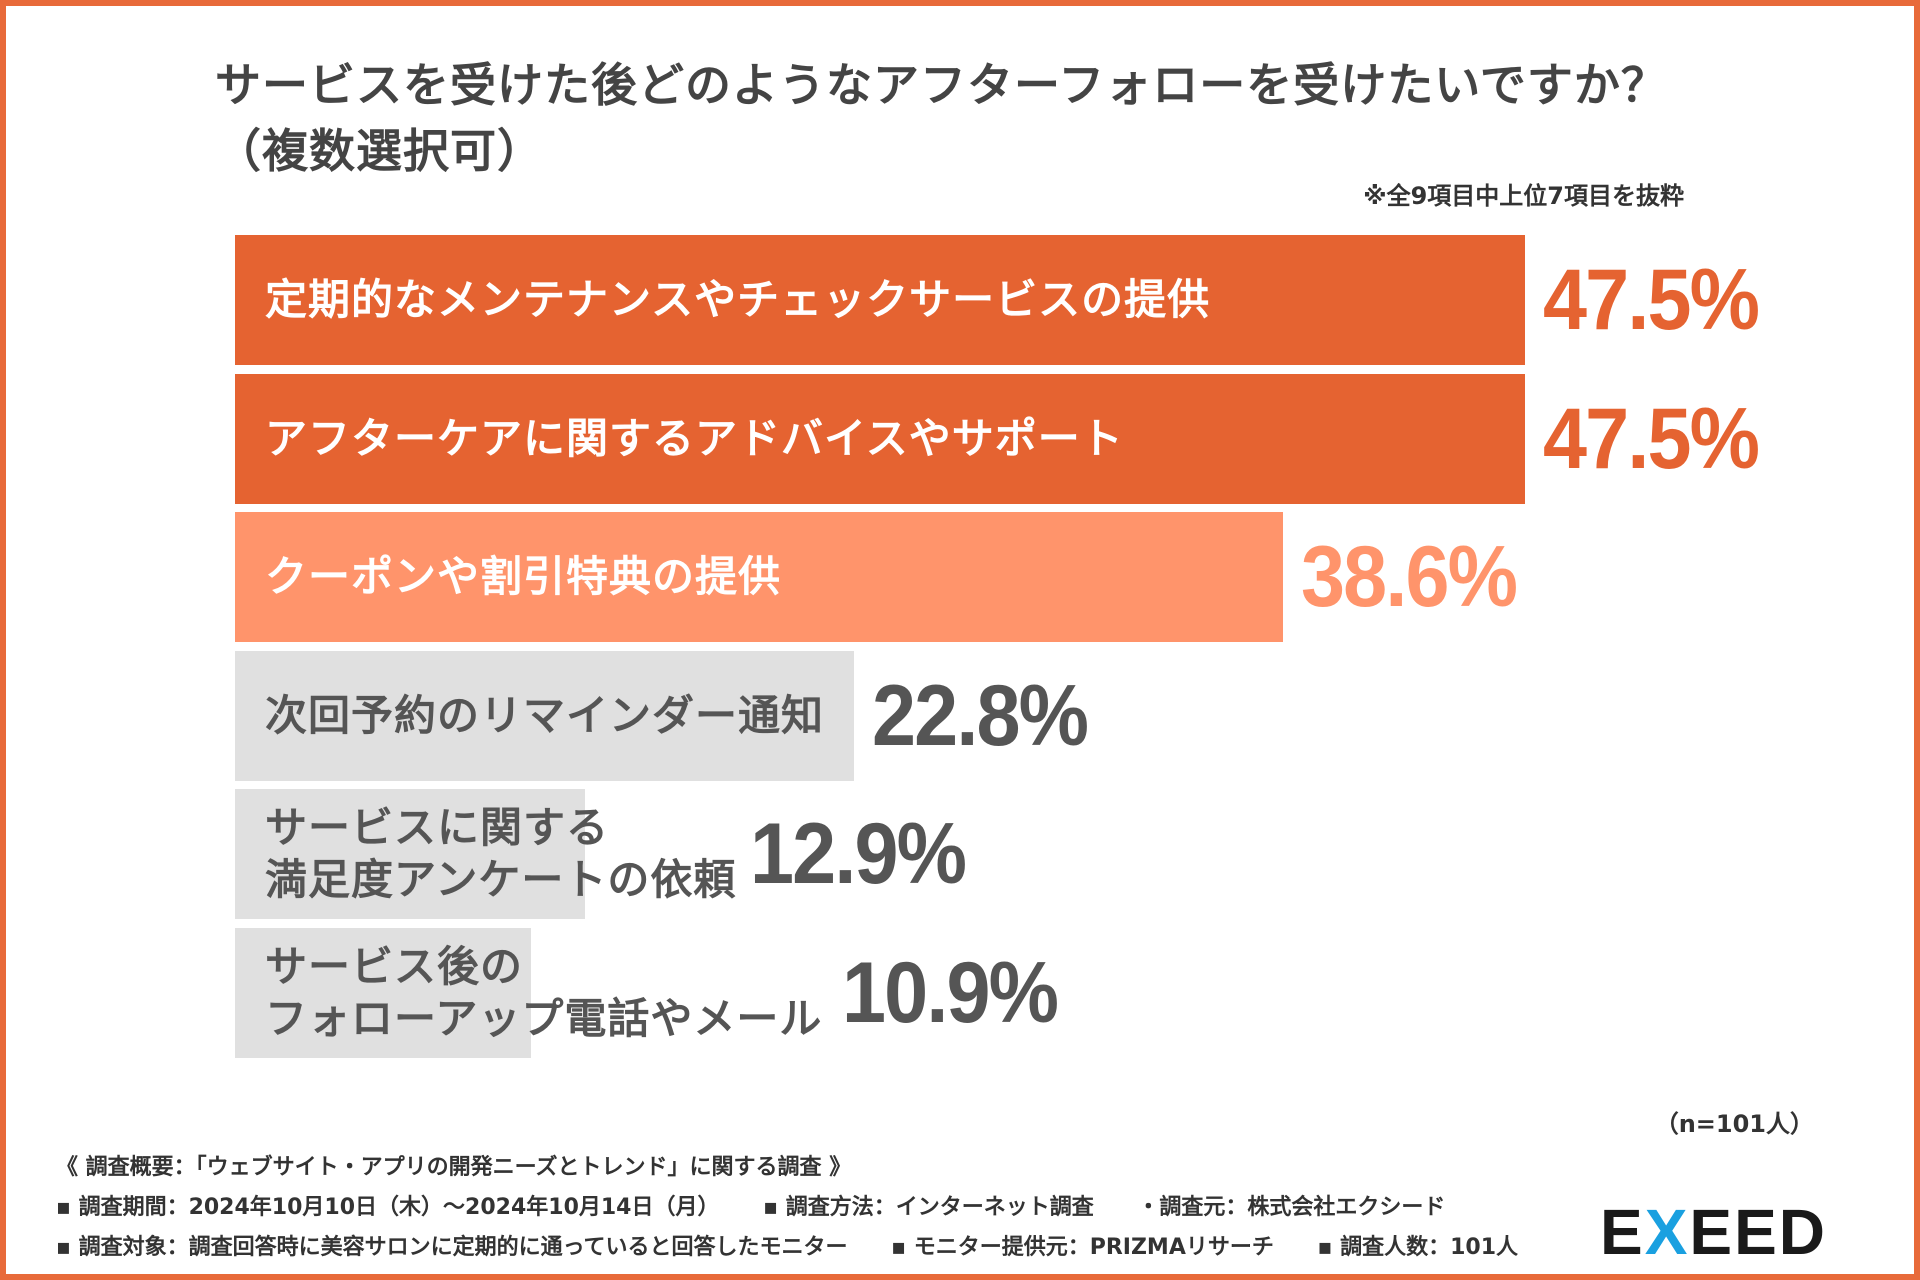 The height and width of the screenshot is (1280, 1920). I want to click on bar-value-4: 22.8%, so click(980, 716).